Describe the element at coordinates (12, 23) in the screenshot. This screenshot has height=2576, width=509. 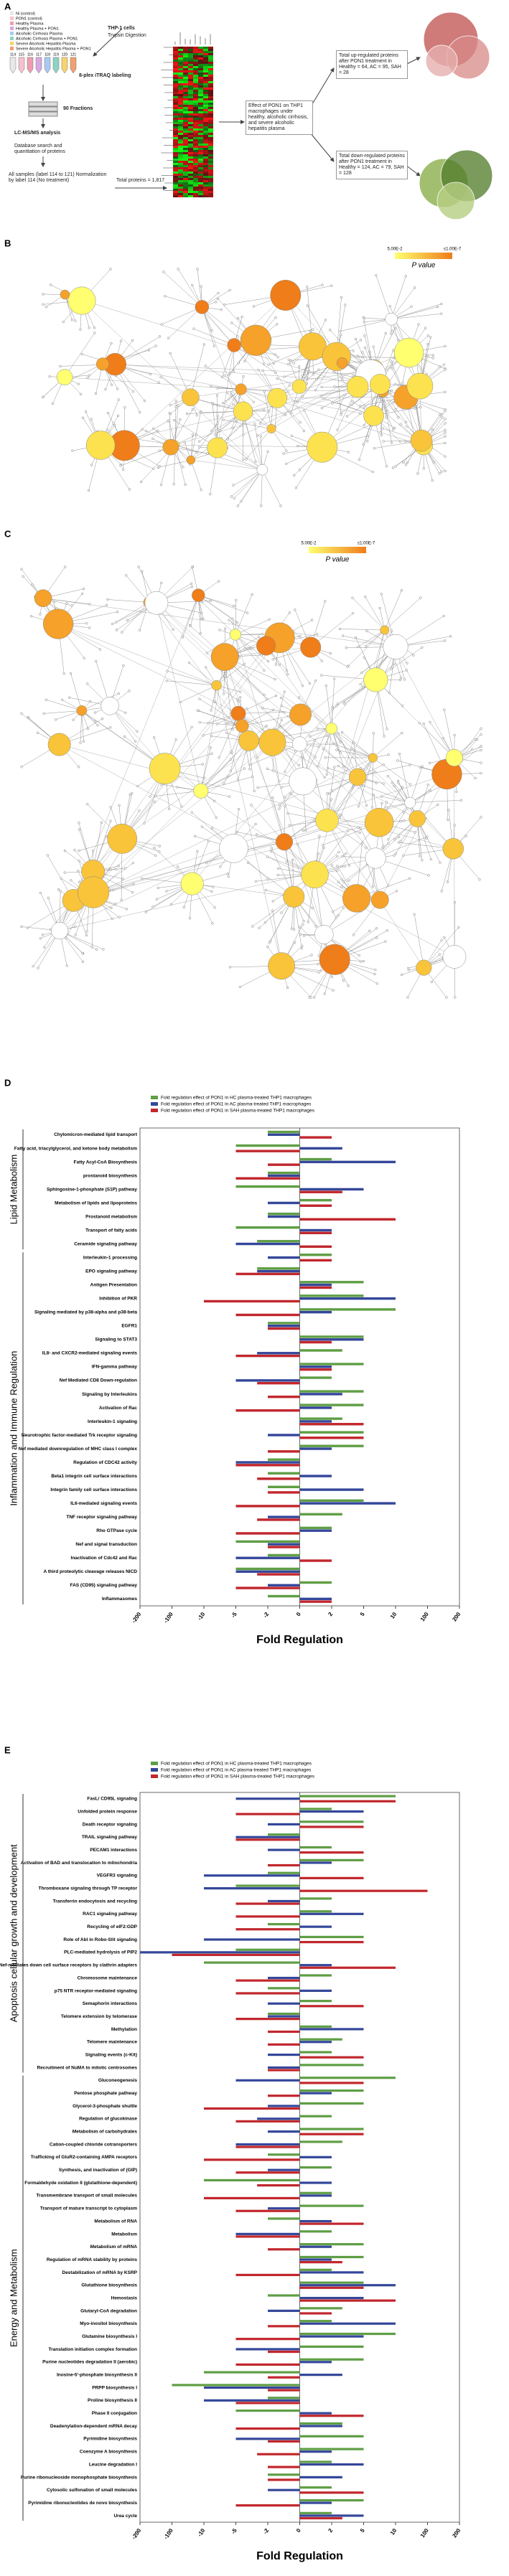
I see `sample-swatch` at that location.